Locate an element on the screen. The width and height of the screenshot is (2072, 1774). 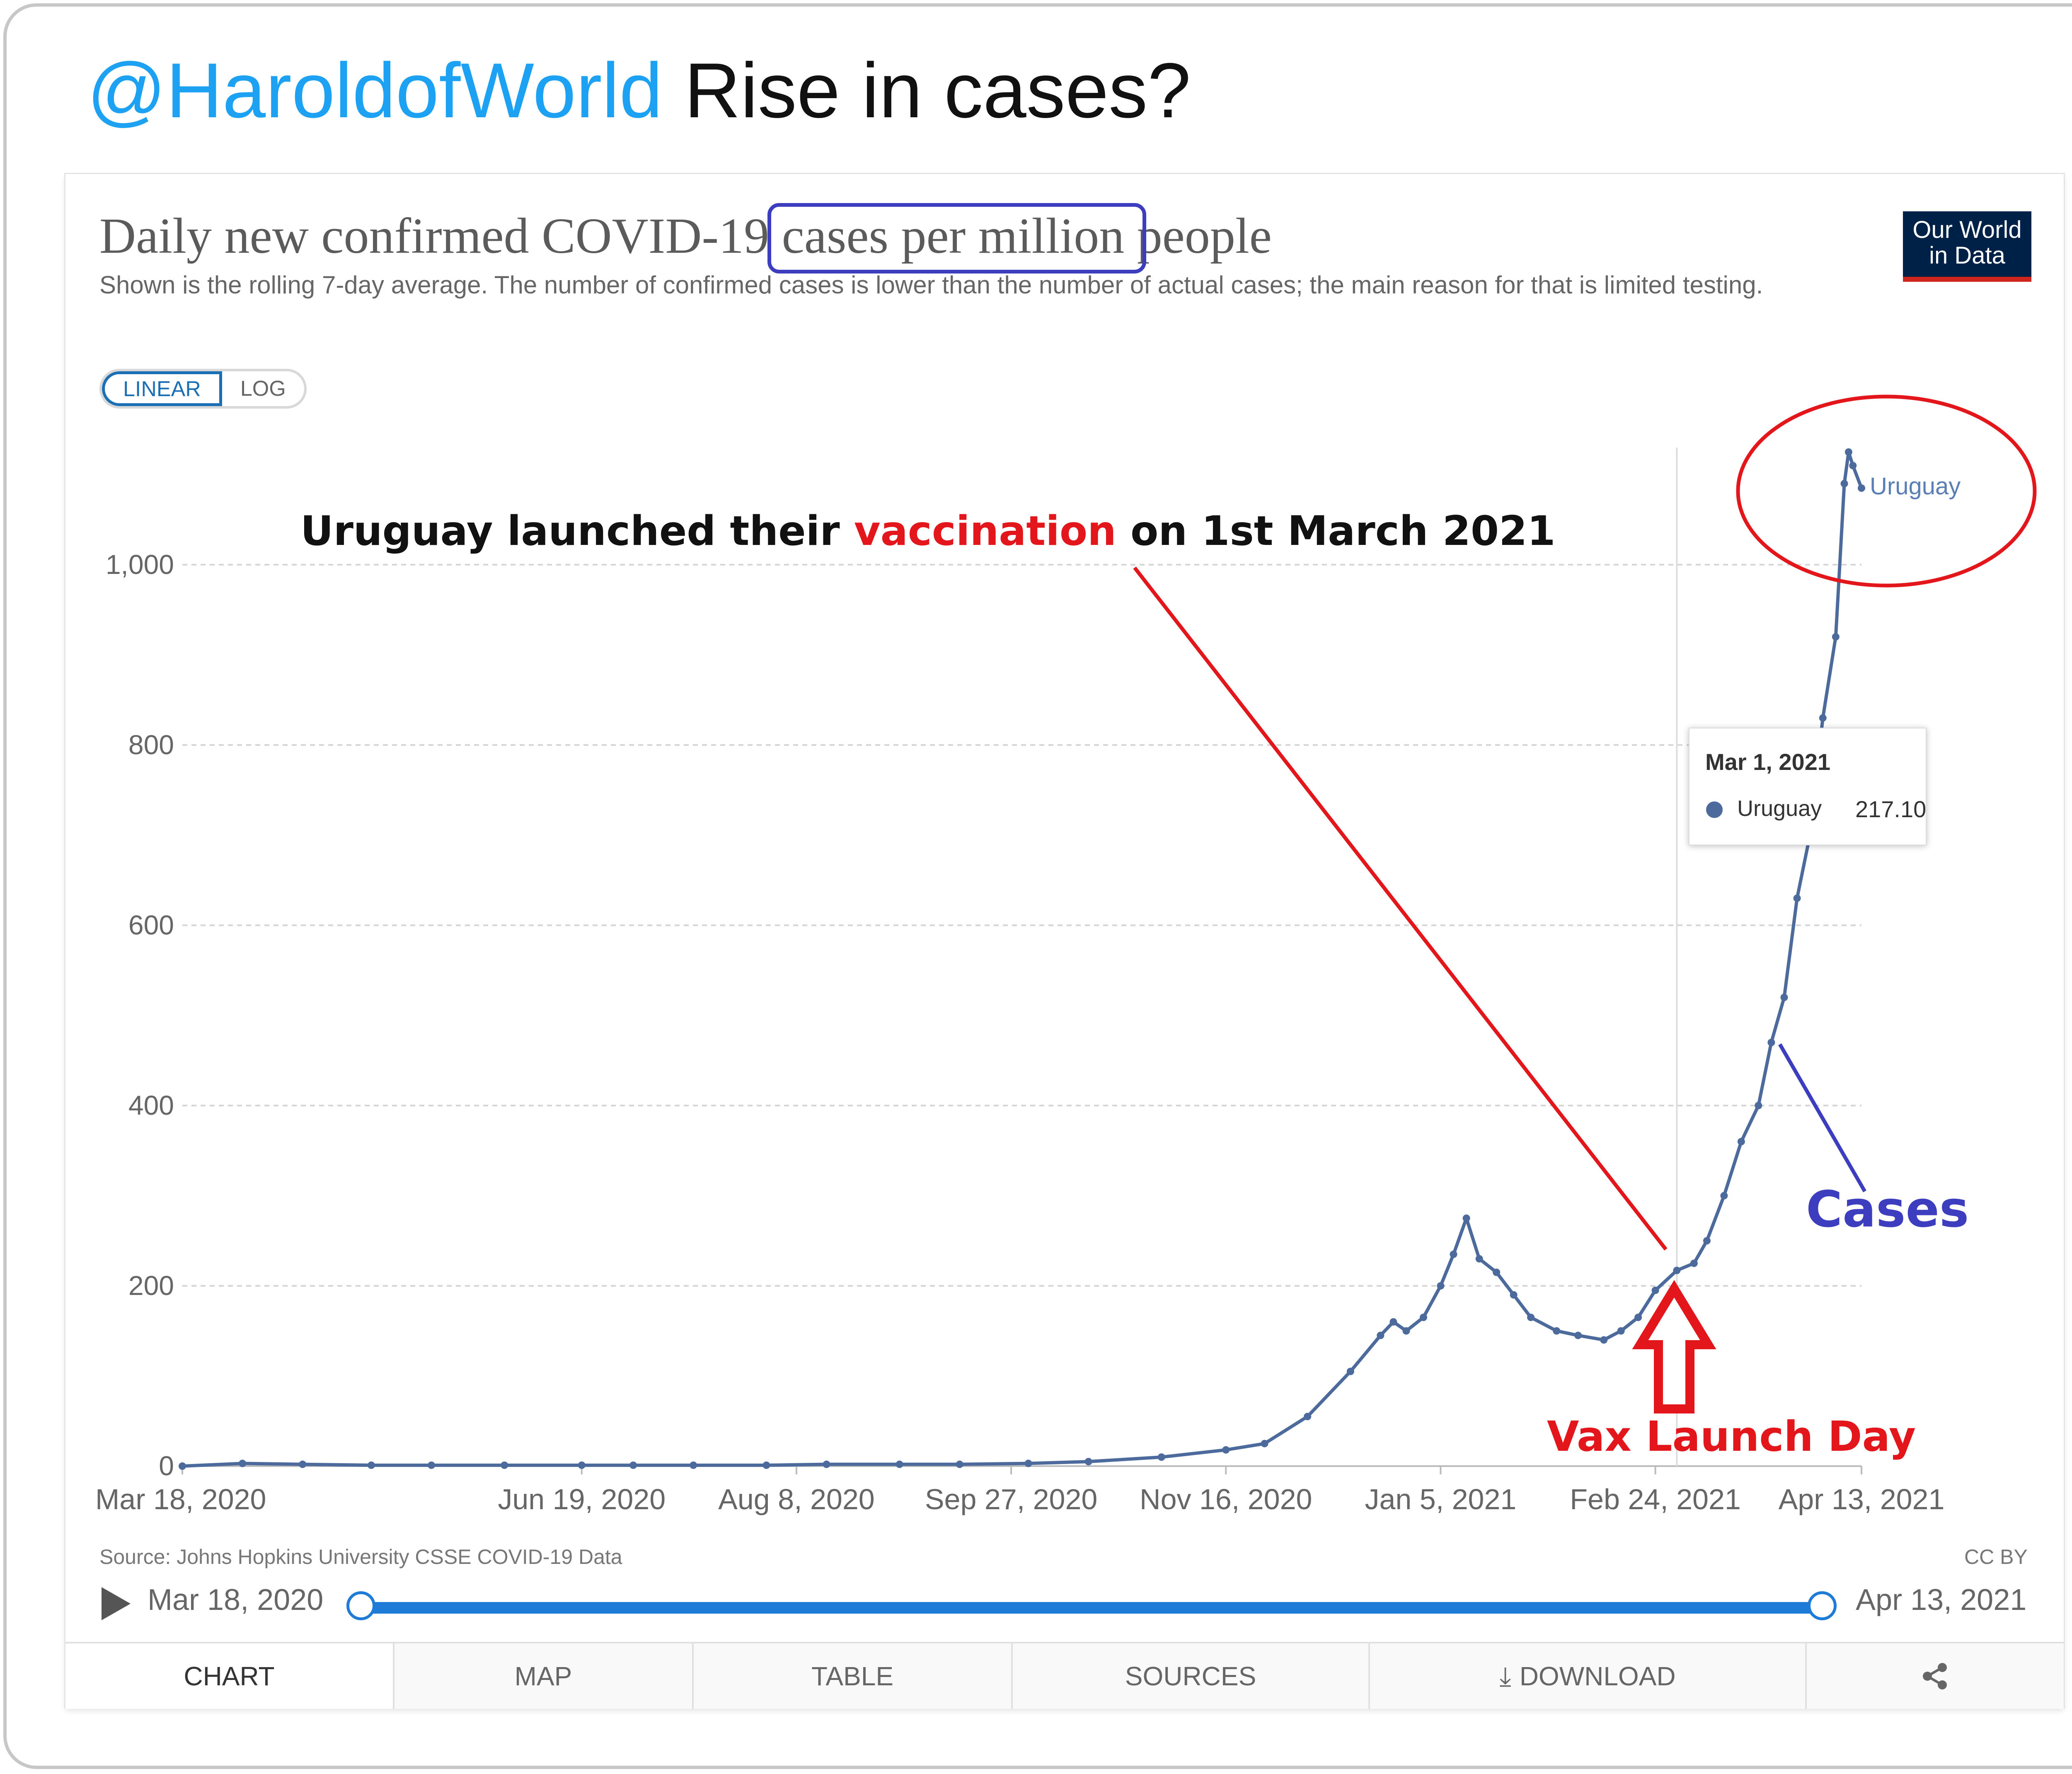
y-tick-label: 400 is located at coordinates (151, 1105).